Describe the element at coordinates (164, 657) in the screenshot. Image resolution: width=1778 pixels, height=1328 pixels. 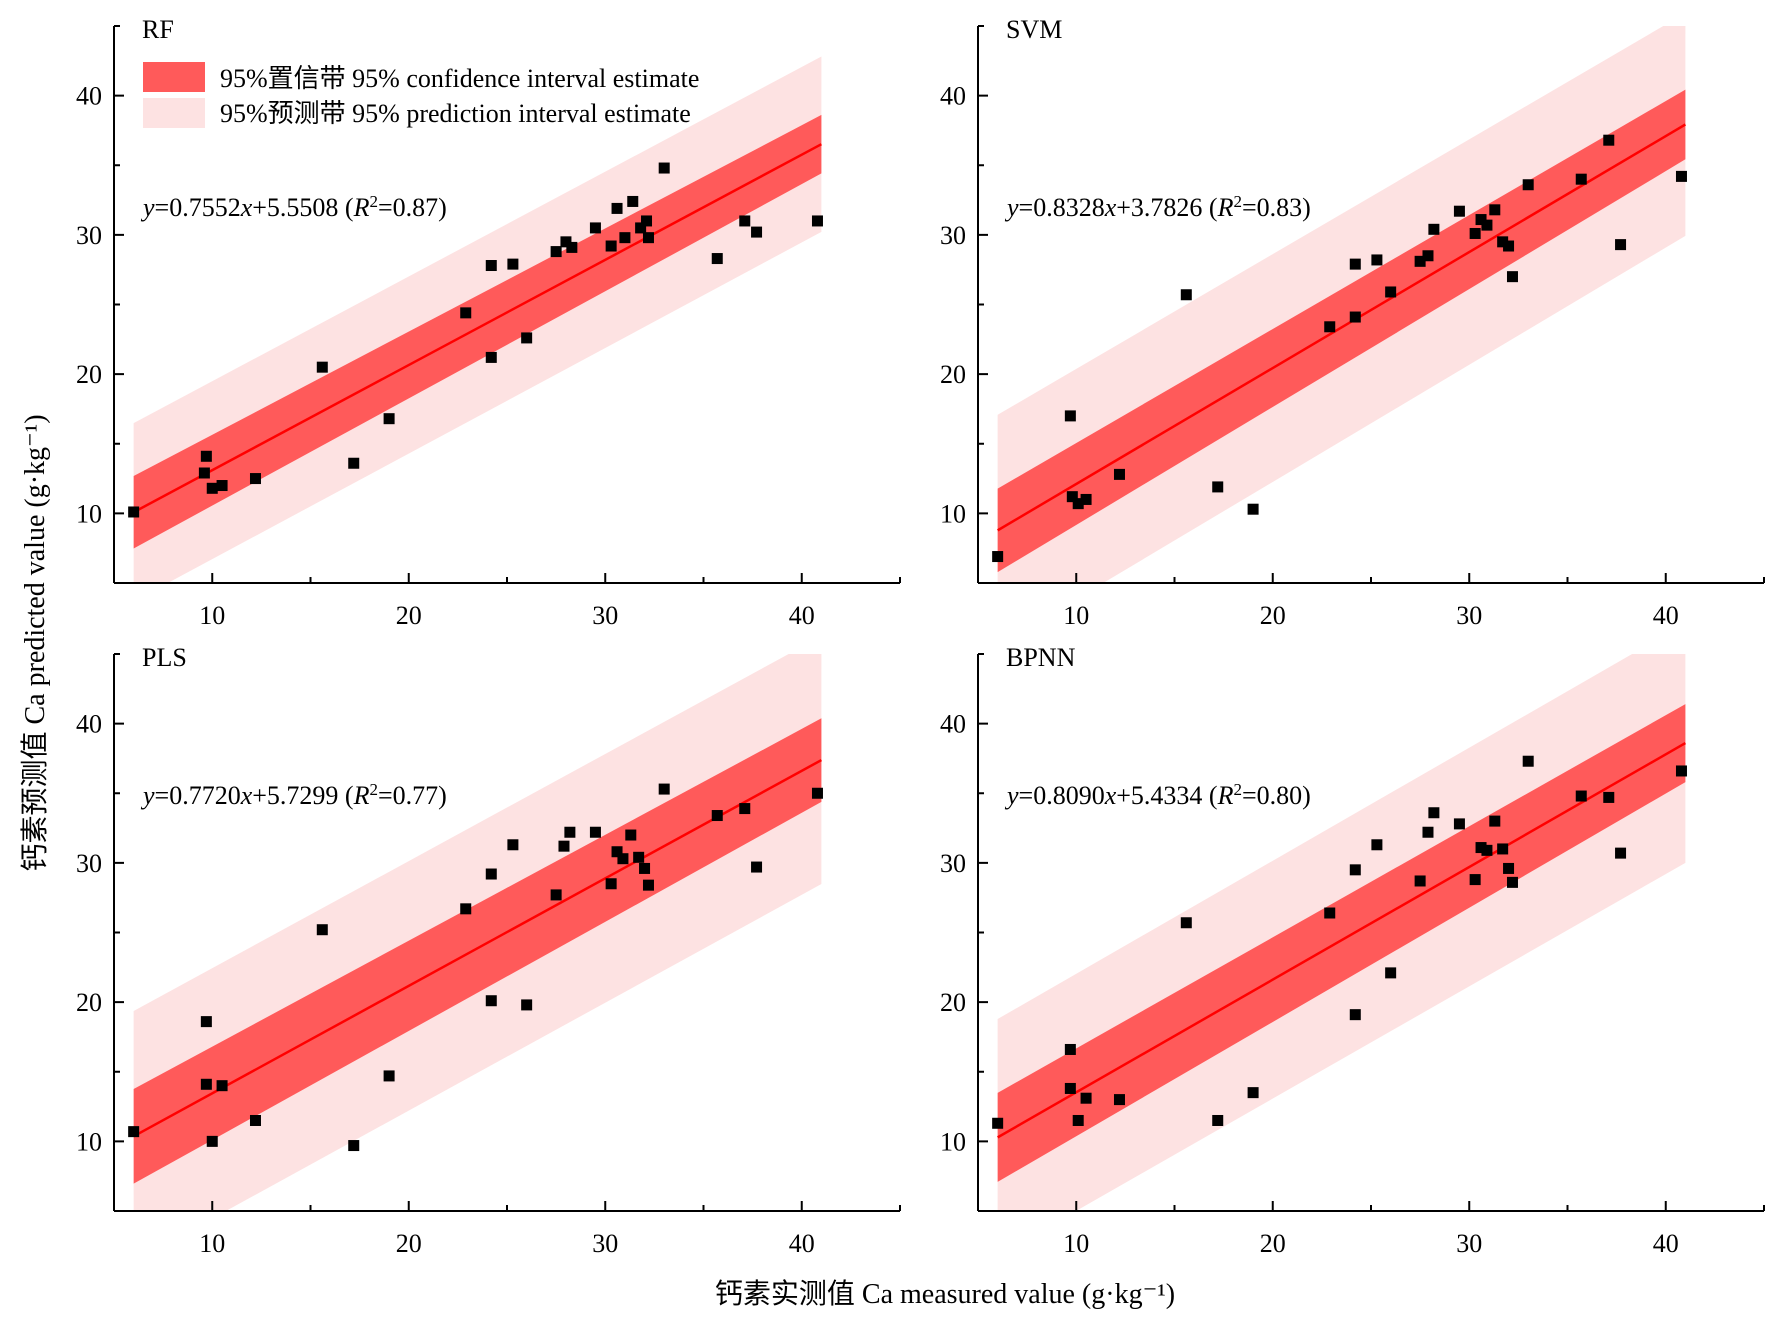
I see `panel-title: PLS` at that location.